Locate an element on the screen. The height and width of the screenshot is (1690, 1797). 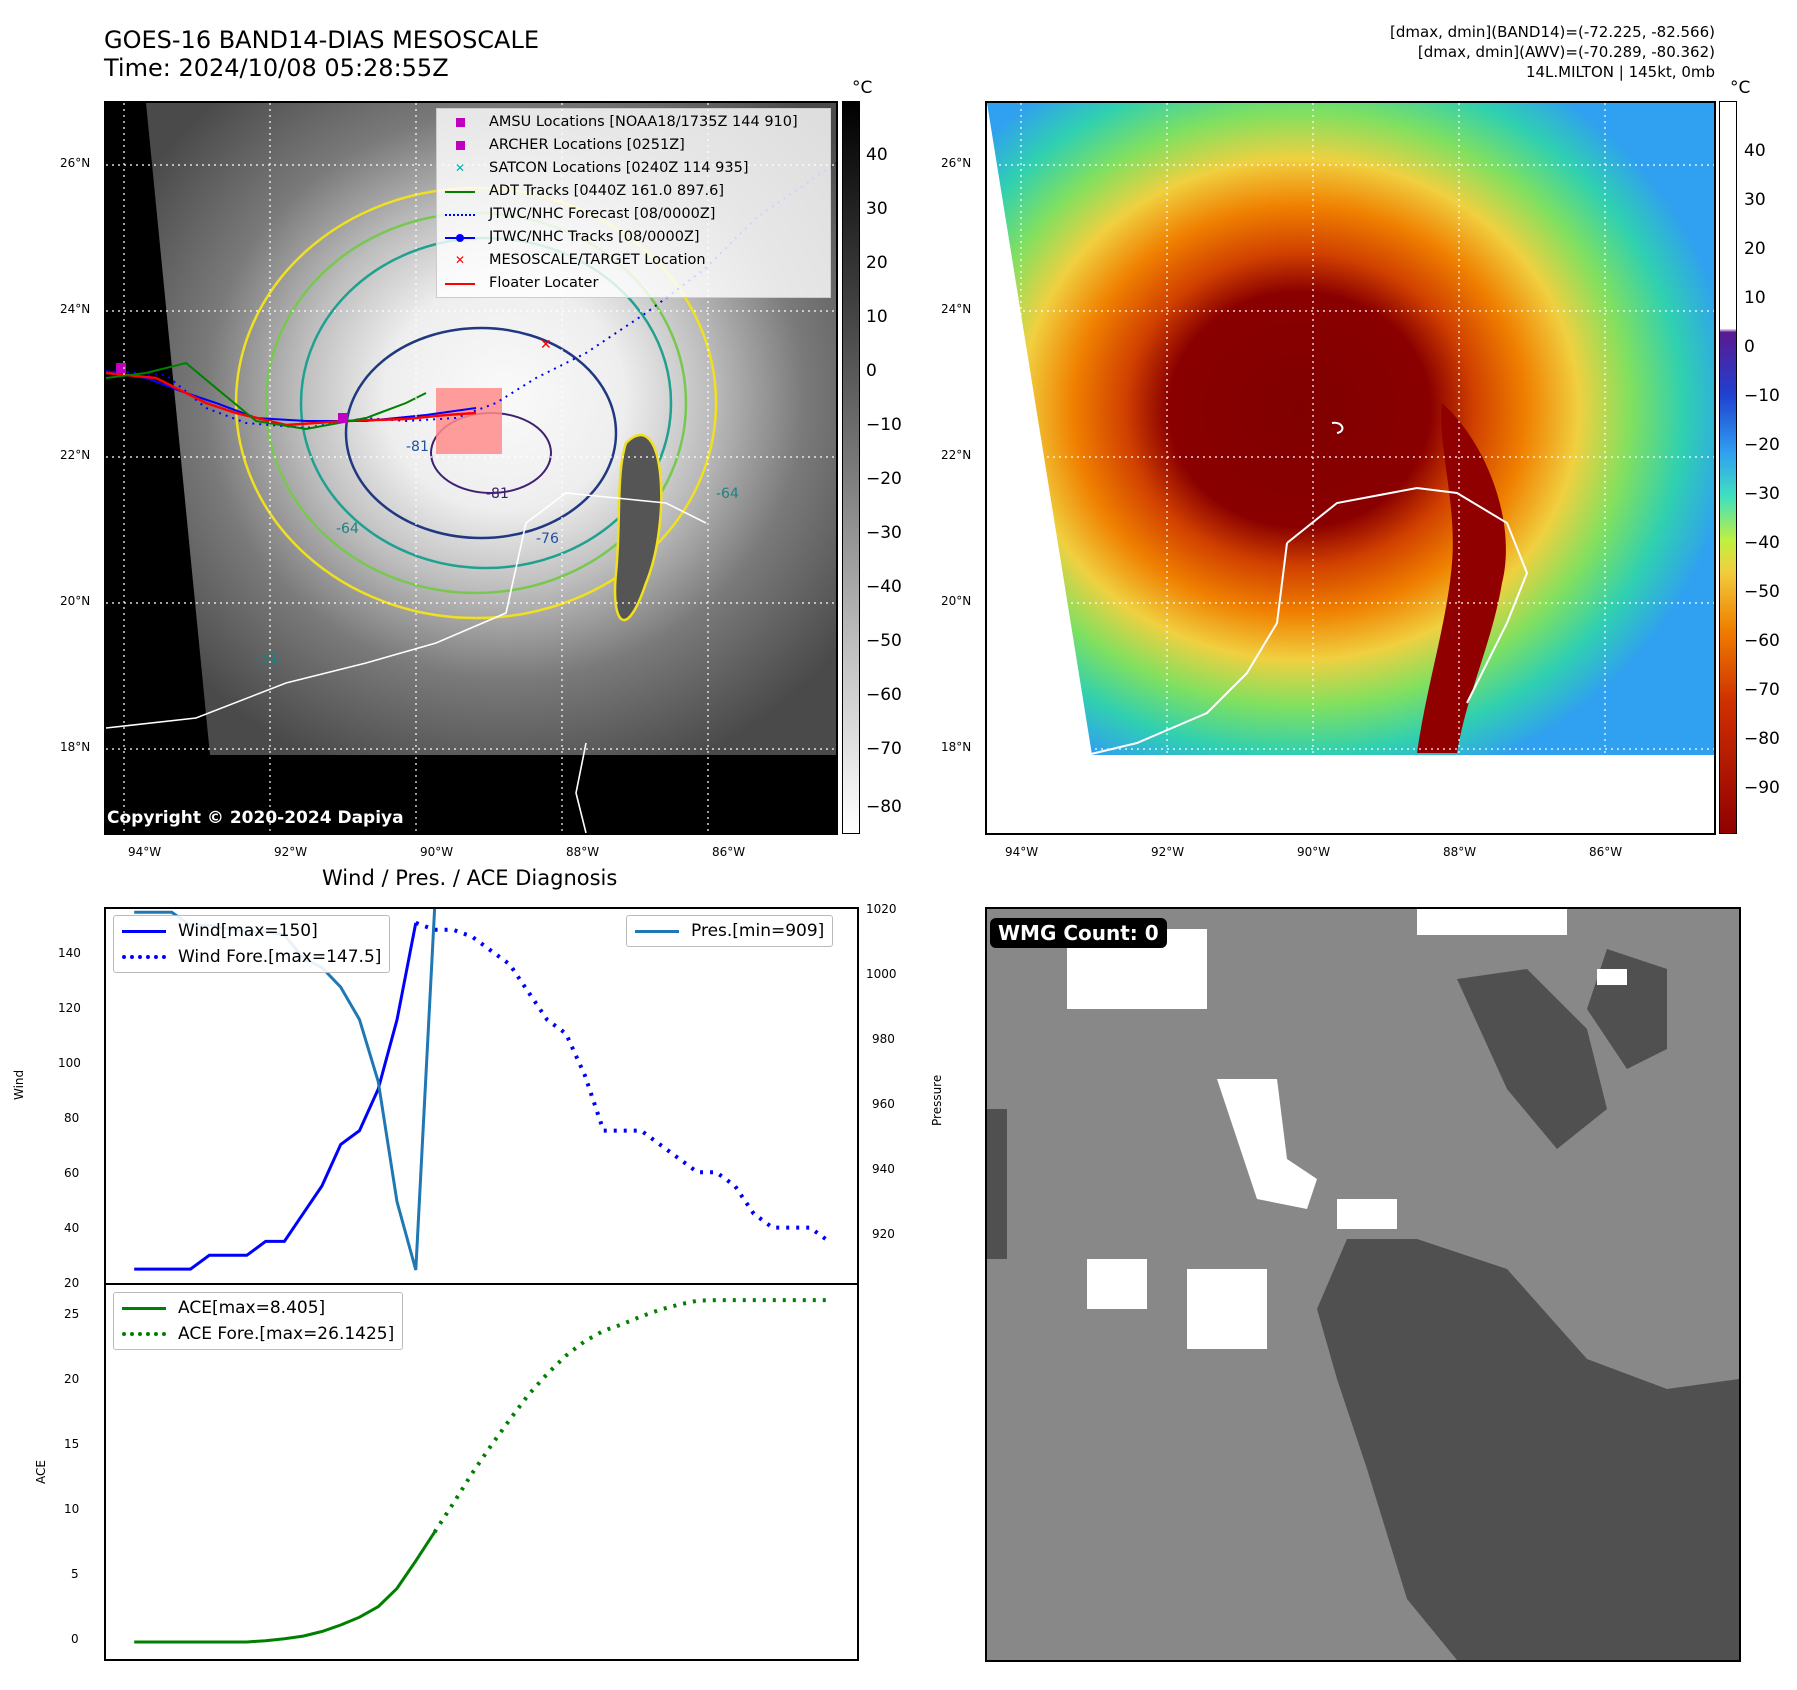
lat-tick: 26°N is located at coordinates (956, 163).